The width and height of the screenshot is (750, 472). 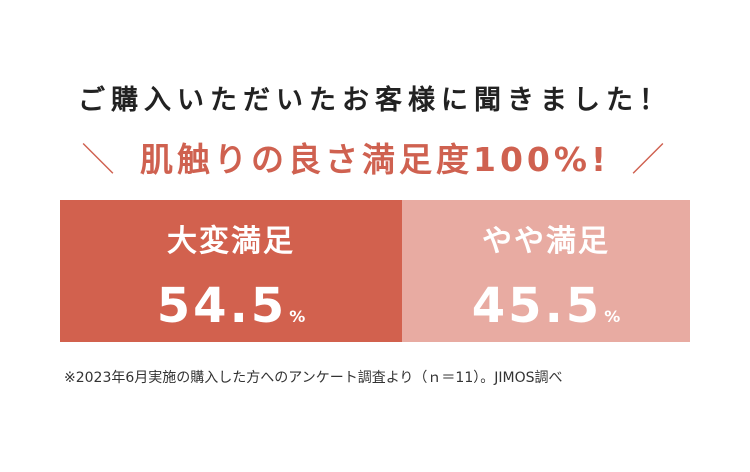 What do you see at coordinates (100, 159) in the screenshot?
I see `headline-left-slash: ＼` at bounding box center [100, 159].